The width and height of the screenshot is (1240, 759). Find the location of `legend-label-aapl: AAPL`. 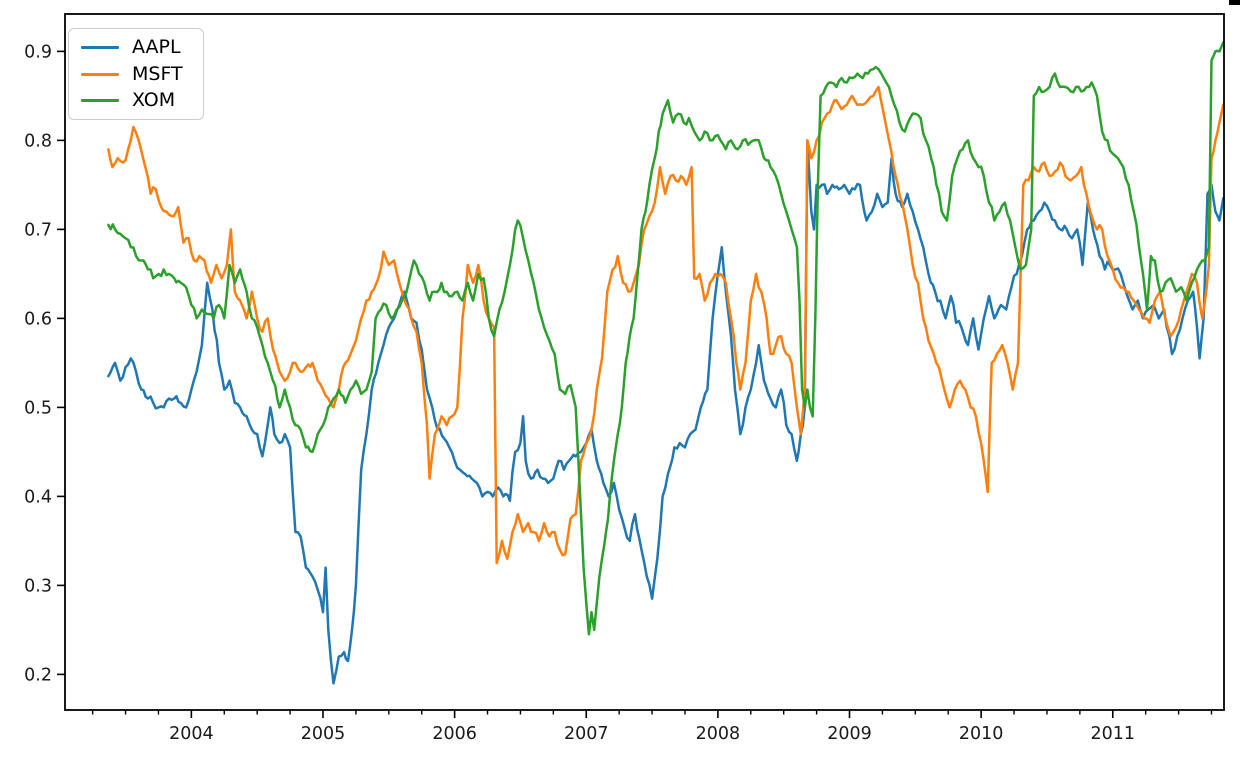

legend-label-aapl: AAPL is located at coordinates (156, 47).